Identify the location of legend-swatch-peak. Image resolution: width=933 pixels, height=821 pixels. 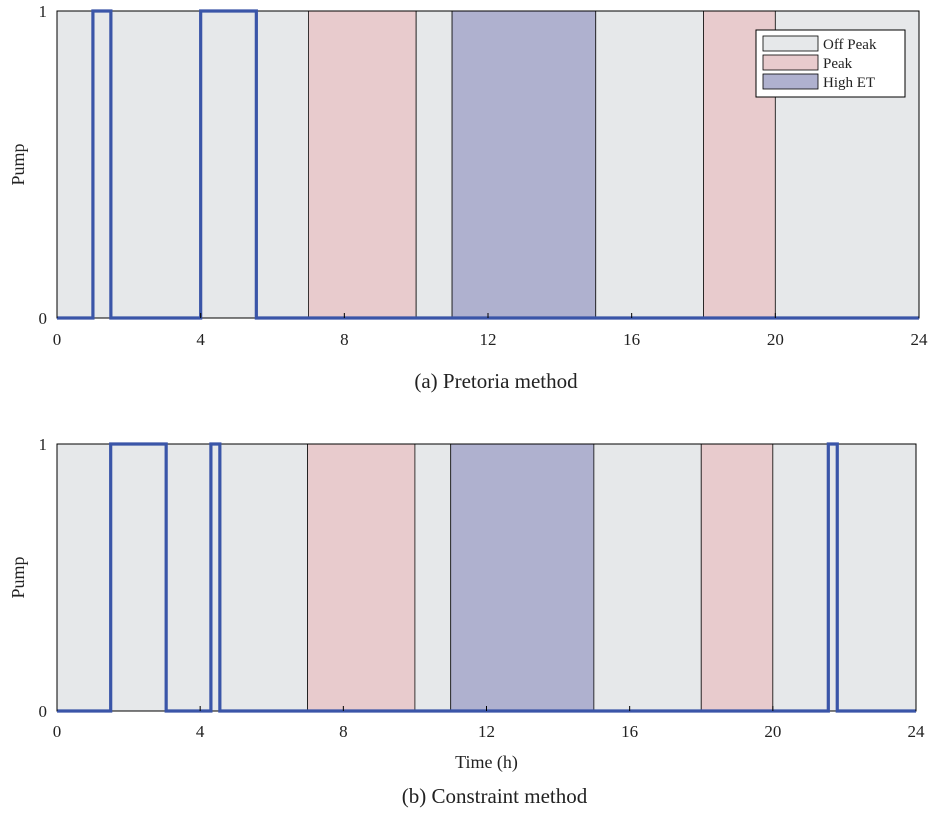
(790, 62).